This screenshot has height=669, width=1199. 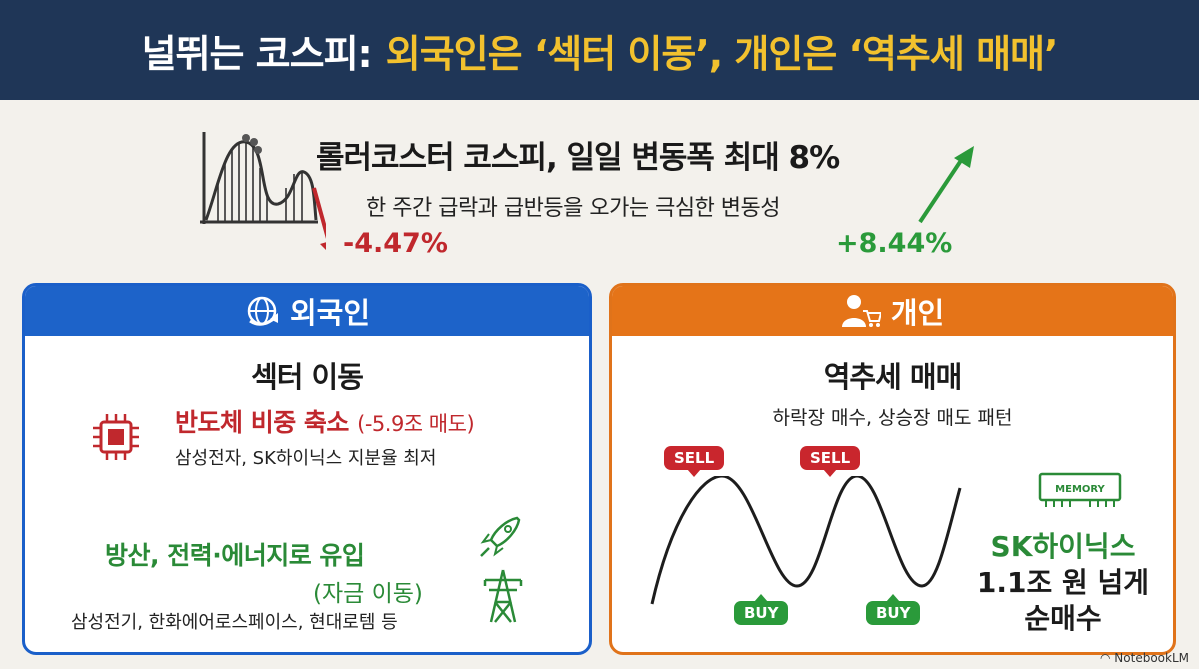 I want to click on buy-tag-2: BUY, so click(x=893, y=609).